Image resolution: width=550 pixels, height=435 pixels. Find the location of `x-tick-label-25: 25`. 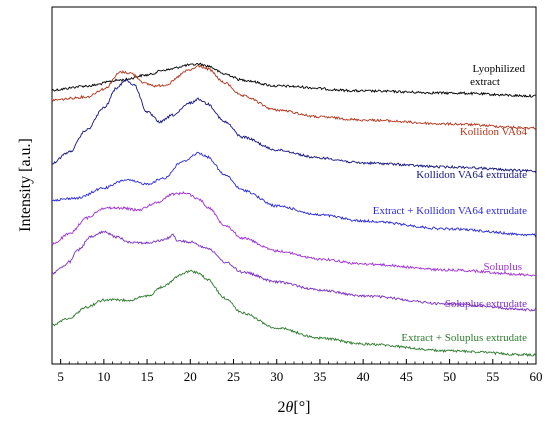

x-tick-label-25: 25 is located at coordinates (233, 376).